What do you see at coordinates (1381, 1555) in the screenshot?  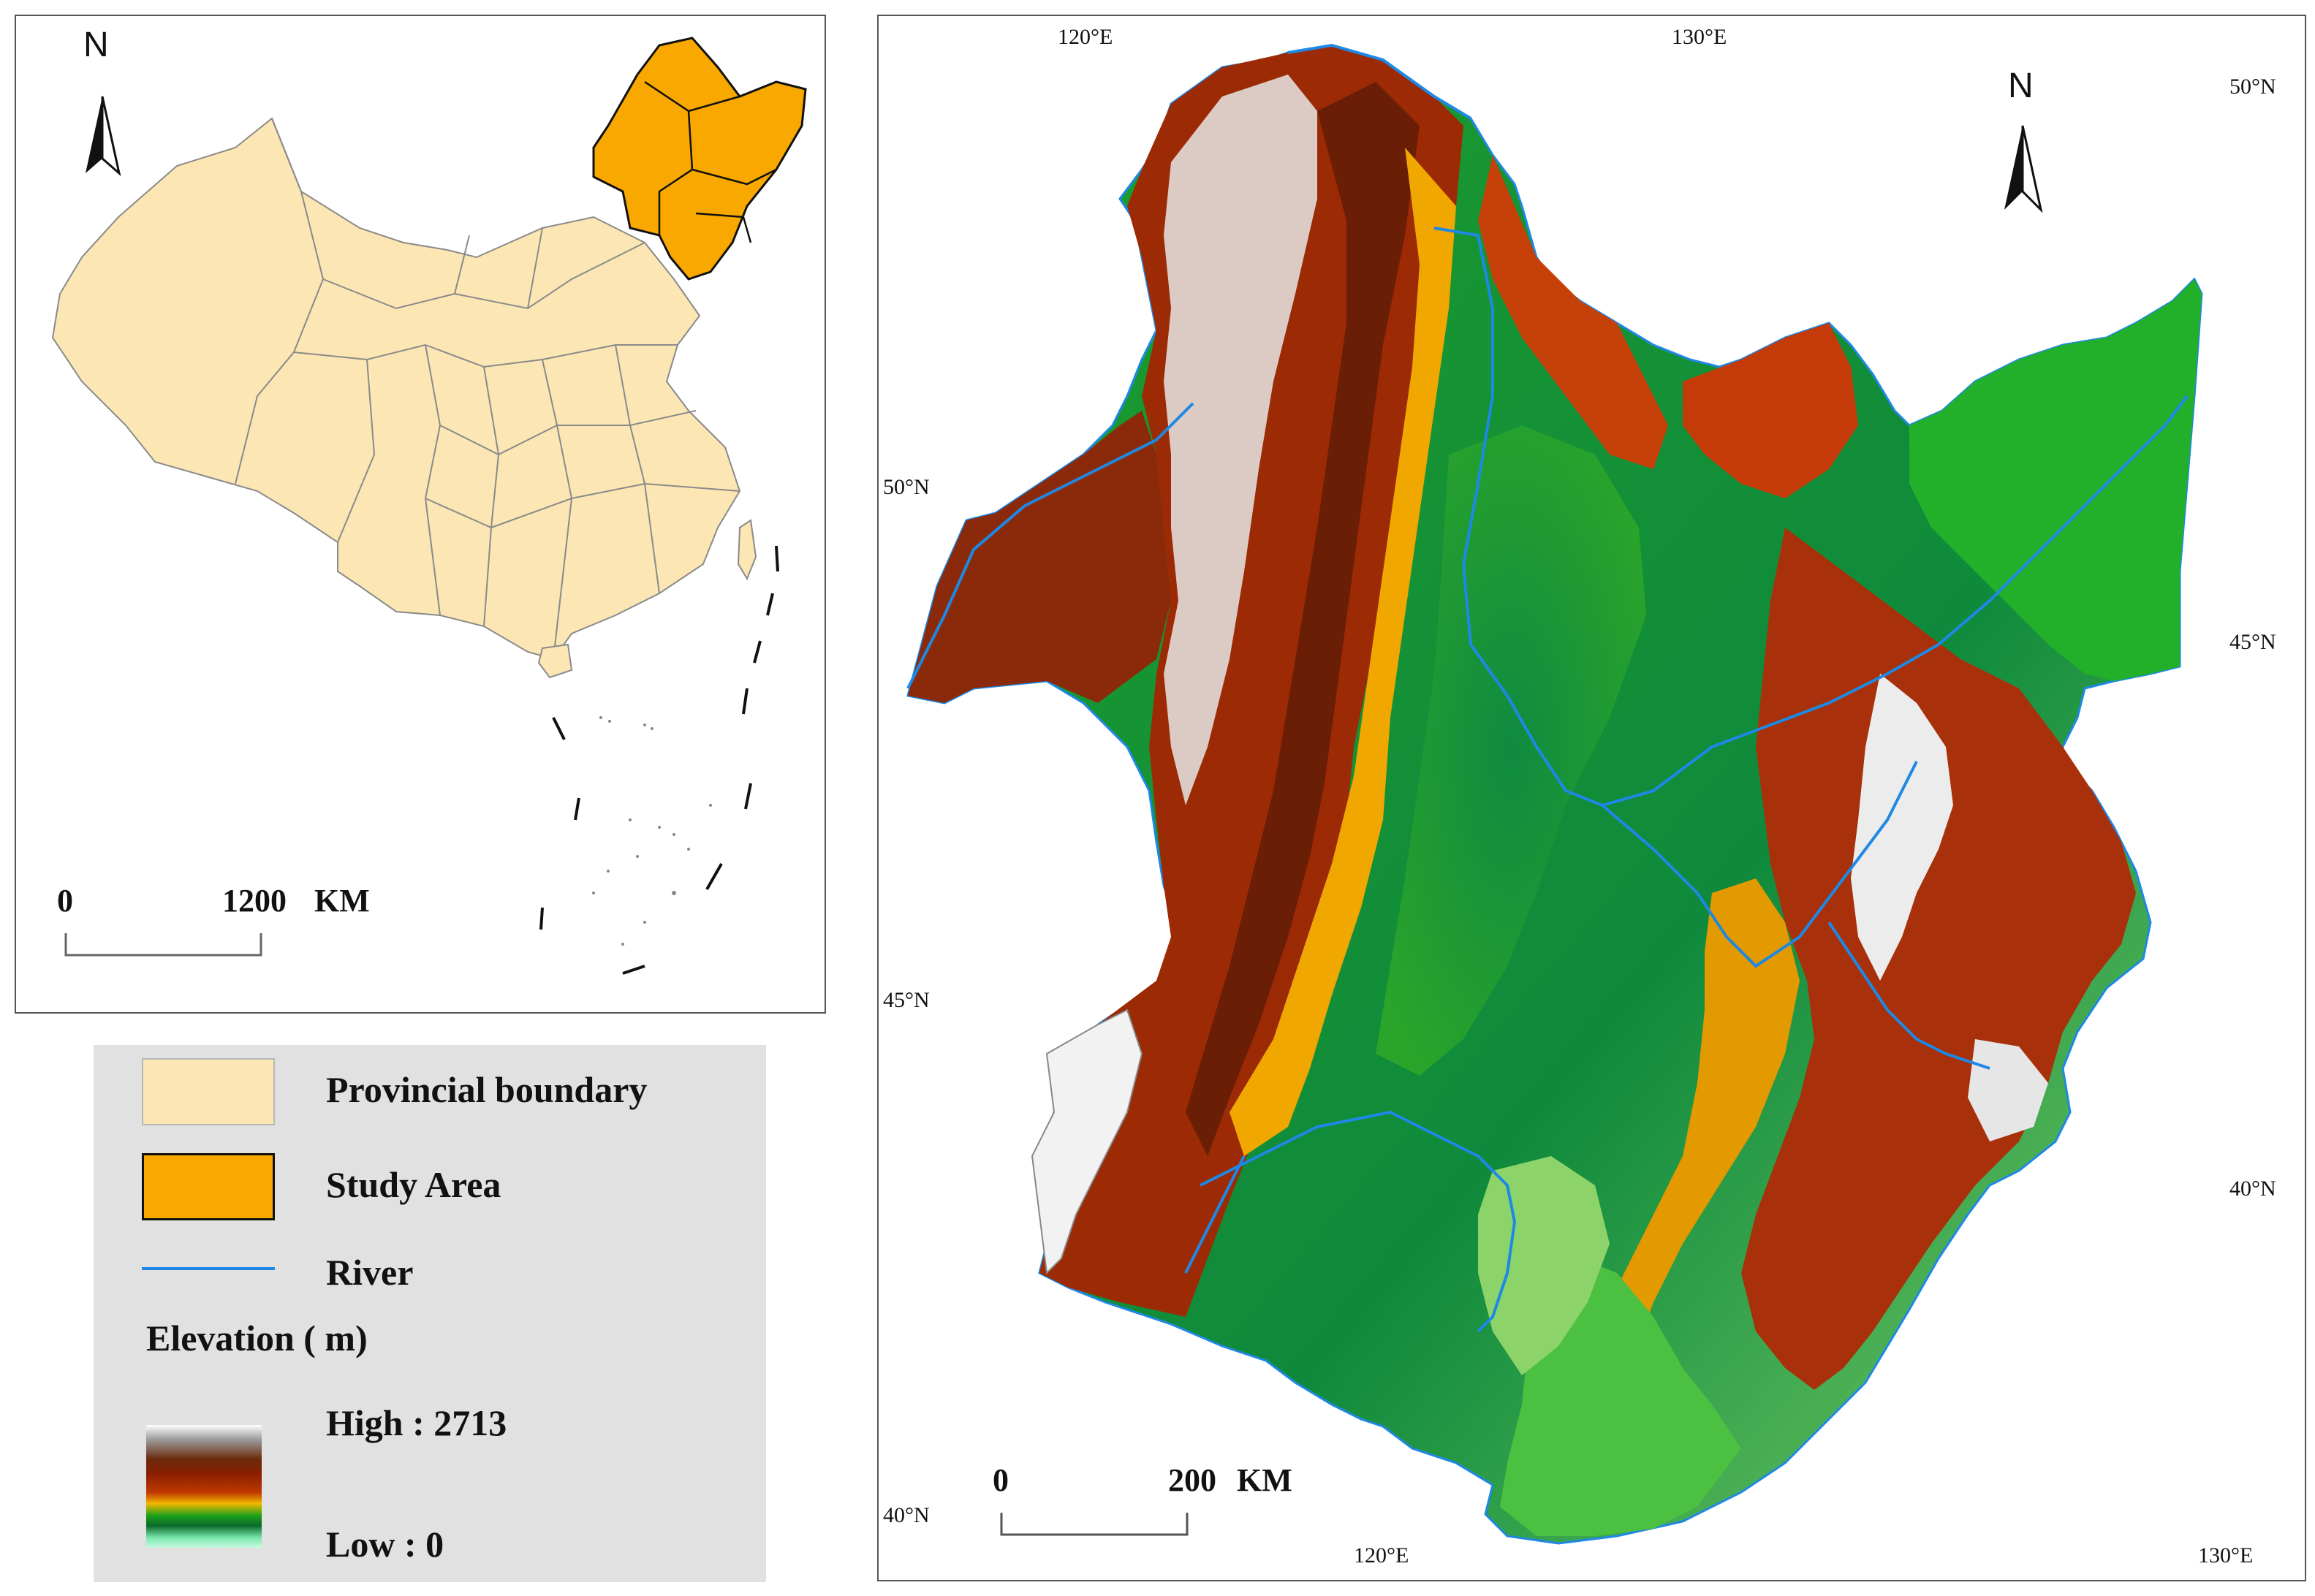 I see `bottom-lon-label-120: 120°E` at bounding box center [1381, 1555].